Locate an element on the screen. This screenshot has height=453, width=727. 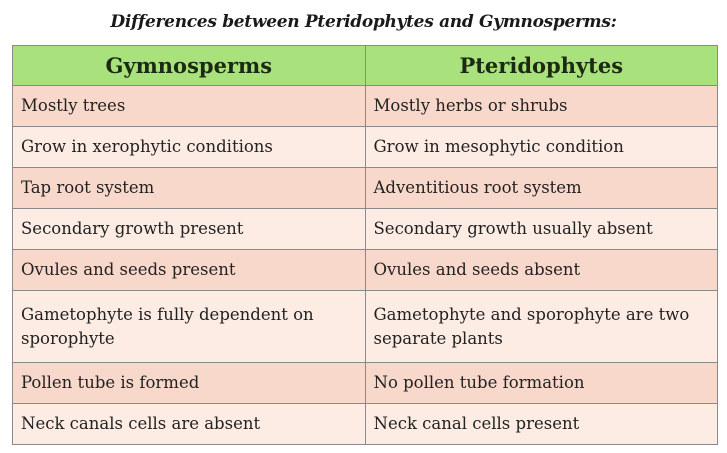
pteridophytes-cell: Mostly herbs or shrubs is located at coordinates (541, 106).